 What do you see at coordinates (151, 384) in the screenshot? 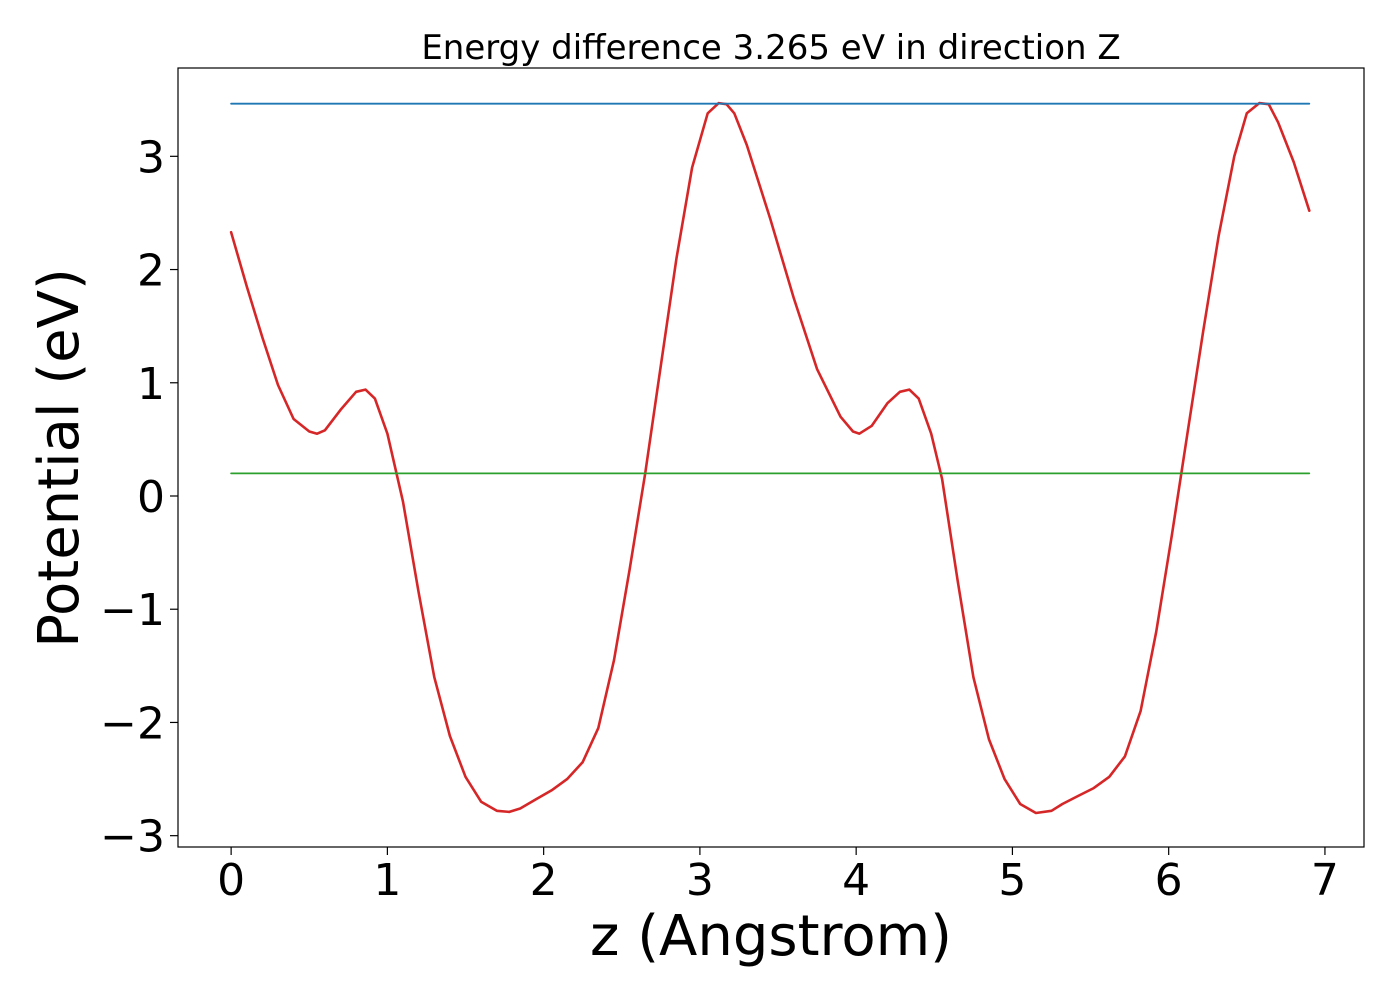
I see `y-tick-label: 1` at bounding box center [151, 384].